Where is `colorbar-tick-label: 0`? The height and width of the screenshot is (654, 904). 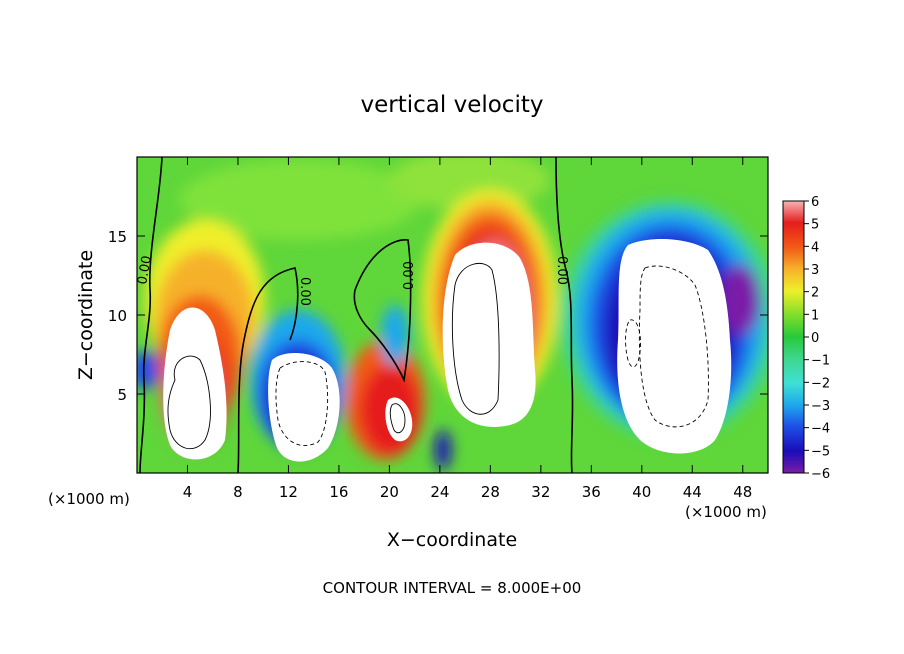
colorbar-tick-label: 0 is located at coordinates (815, 338).